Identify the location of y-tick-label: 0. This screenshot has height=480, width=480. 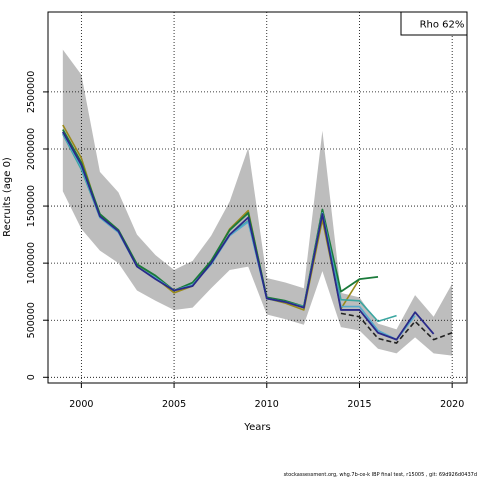
(31, 377).